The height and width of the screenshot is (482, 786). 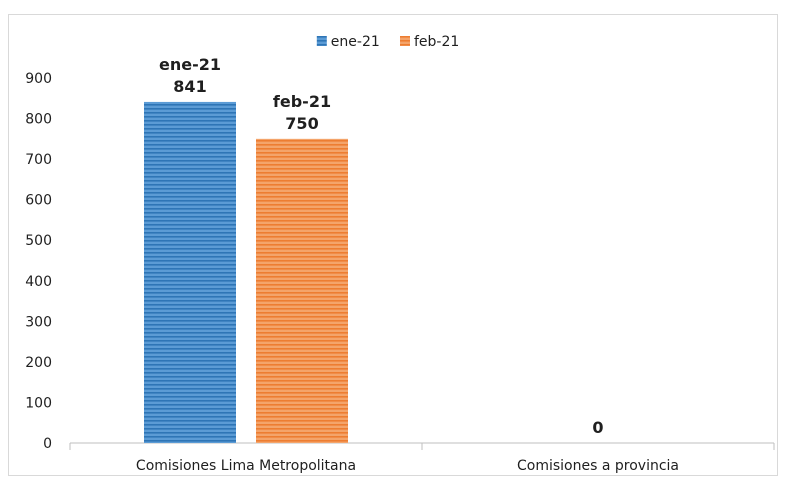 What do you see at coordinates (38, 201) in the screenshot?
I see `y-tick-label: 600` at bounding box center [38, 201].